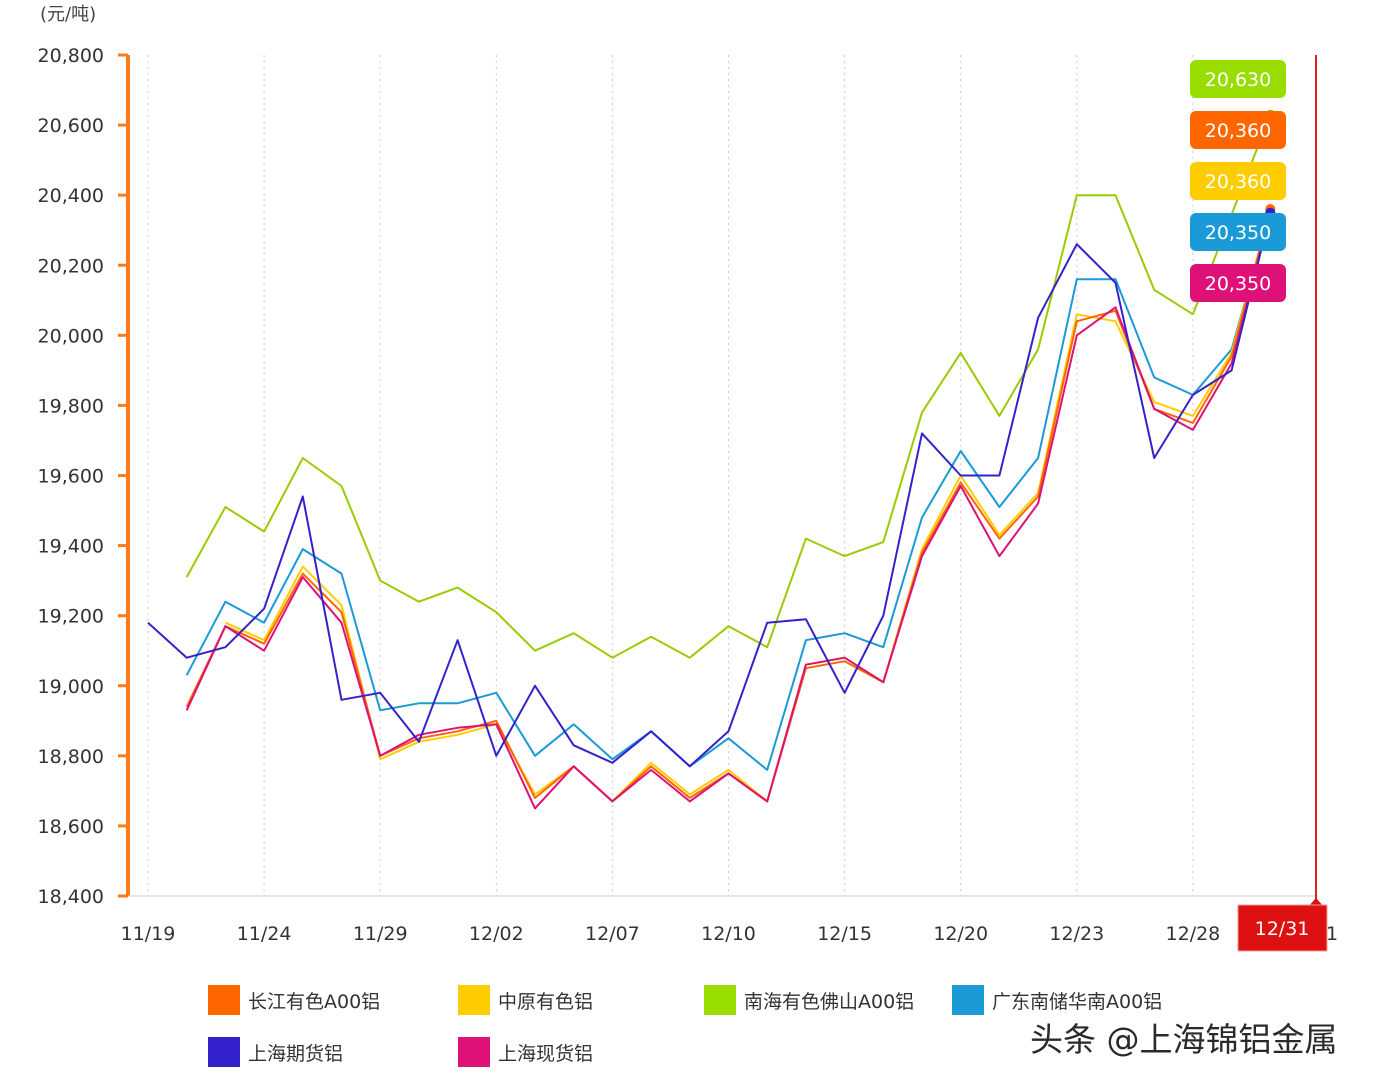 The image size is (1384, 1082). I want to click on x-tick-label: 12/10, so click(728, 934).